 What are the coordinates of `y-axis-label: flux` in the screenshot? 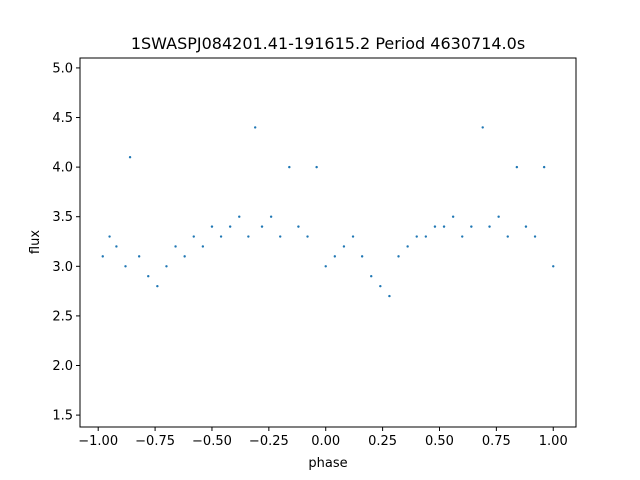 It's located at (35, 242).